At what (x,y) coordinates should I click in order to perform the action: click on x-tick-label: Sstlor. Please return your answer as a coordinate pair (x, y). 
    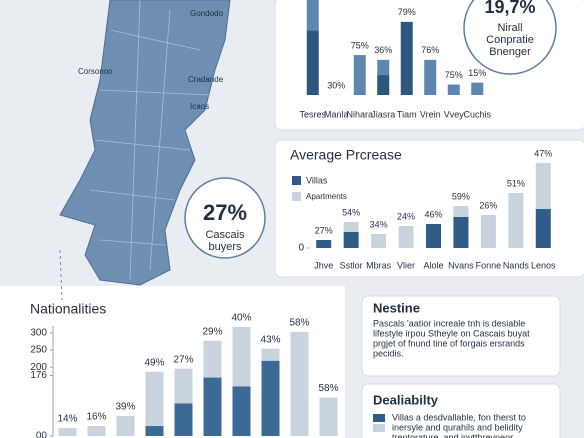
    Looking at the image, I should click on (351, 265).